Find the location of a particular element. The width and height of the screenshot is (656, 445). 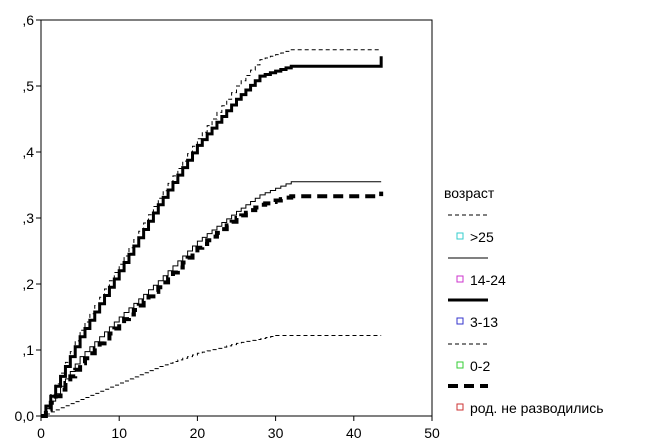

legend-label-2: 3-13 is located at coordinates (484, 322).